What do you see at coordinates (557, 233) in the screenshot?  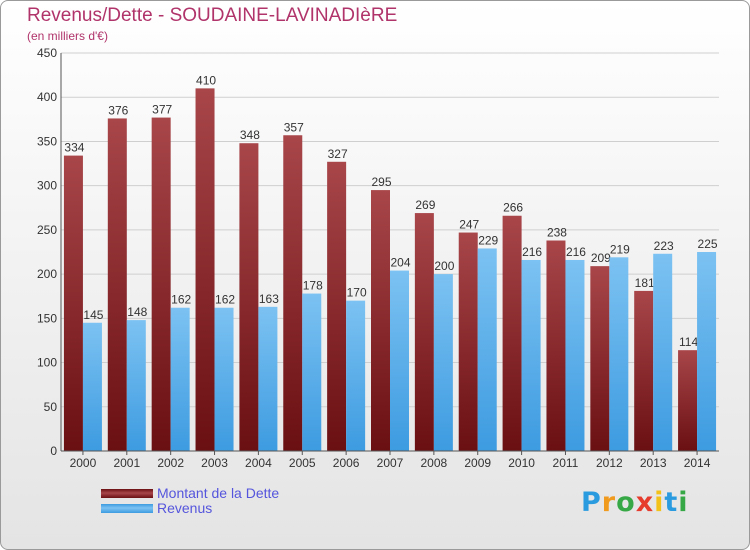 I see `debt-value-label: 238` at bounding box center [557, 233].